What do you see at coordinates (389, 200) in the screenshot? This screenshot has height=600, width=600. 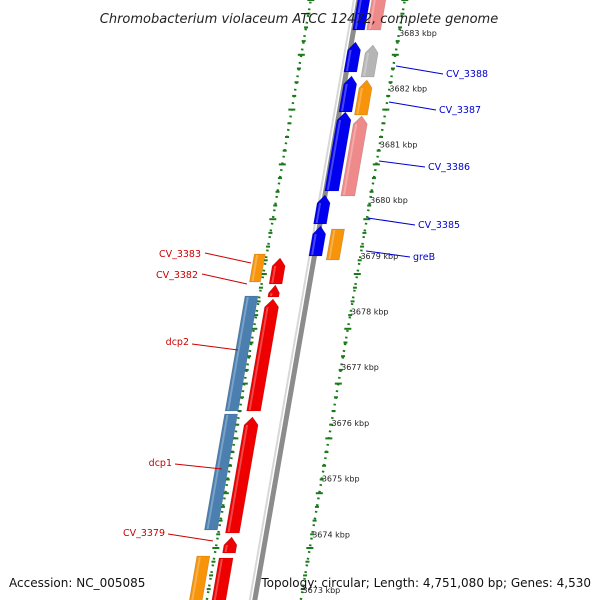 I see `scale-tick-label: 3680 kbp` at bounding box center [389, 200].